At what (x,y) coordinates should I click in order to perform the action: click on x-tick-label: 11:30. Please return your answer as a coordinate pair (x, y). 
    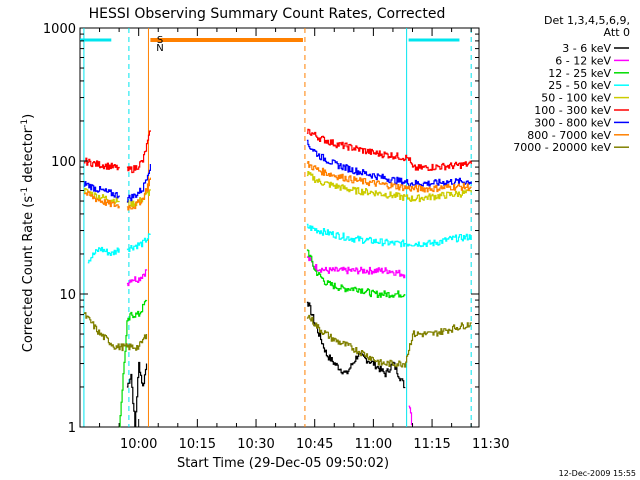
    Looking at the image, I should click on (490, 444).